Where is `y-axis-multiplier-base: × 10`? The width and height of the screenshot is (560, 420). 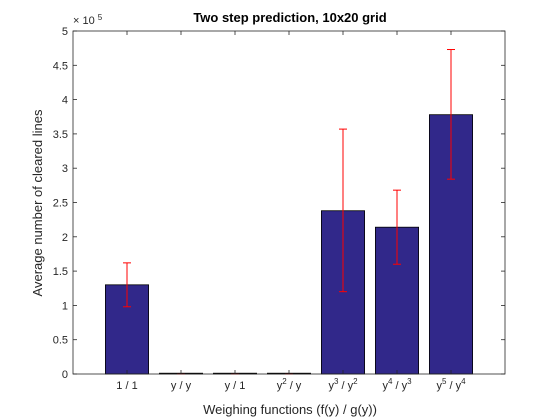
y-axis-multiplier-base: × 10 is located at coordinates (84, 21).